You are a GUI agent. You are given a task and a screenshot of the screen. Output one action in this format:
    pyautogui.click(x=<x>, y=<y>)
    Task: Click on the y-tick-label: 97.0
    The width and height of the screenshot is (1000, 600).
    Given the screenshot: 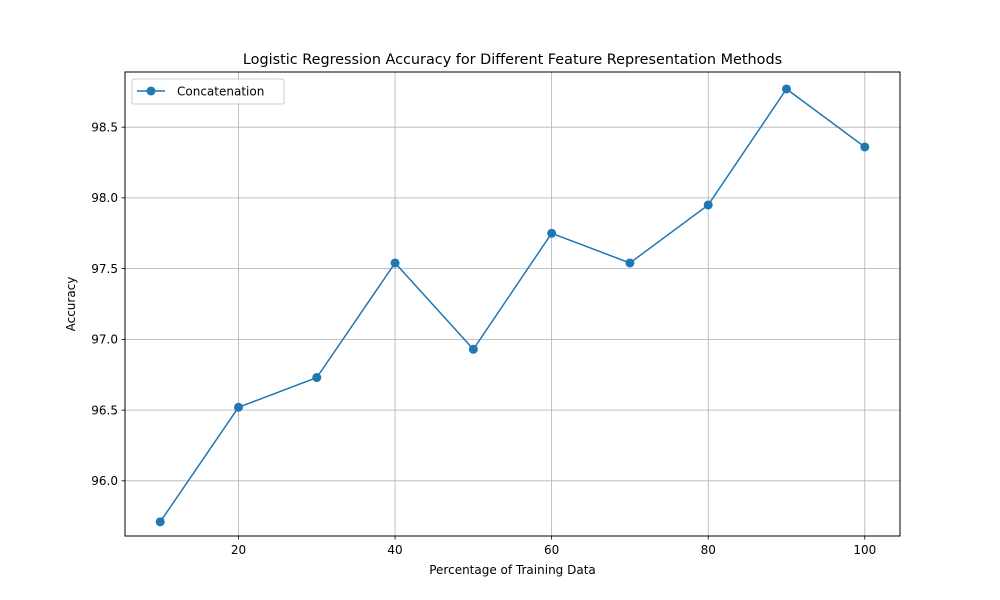 What is the action you would take?
    pyautogui.click(x=104, y=340)
    